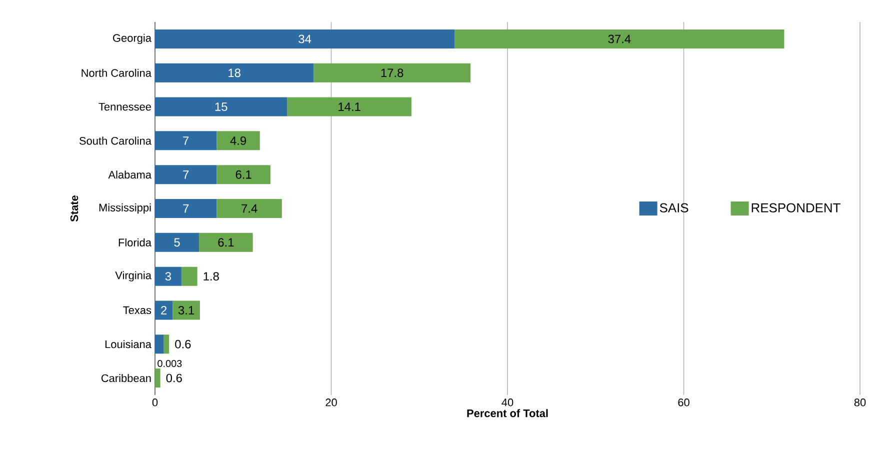  I want to click on data-label: 37.4, so click(619, 39).